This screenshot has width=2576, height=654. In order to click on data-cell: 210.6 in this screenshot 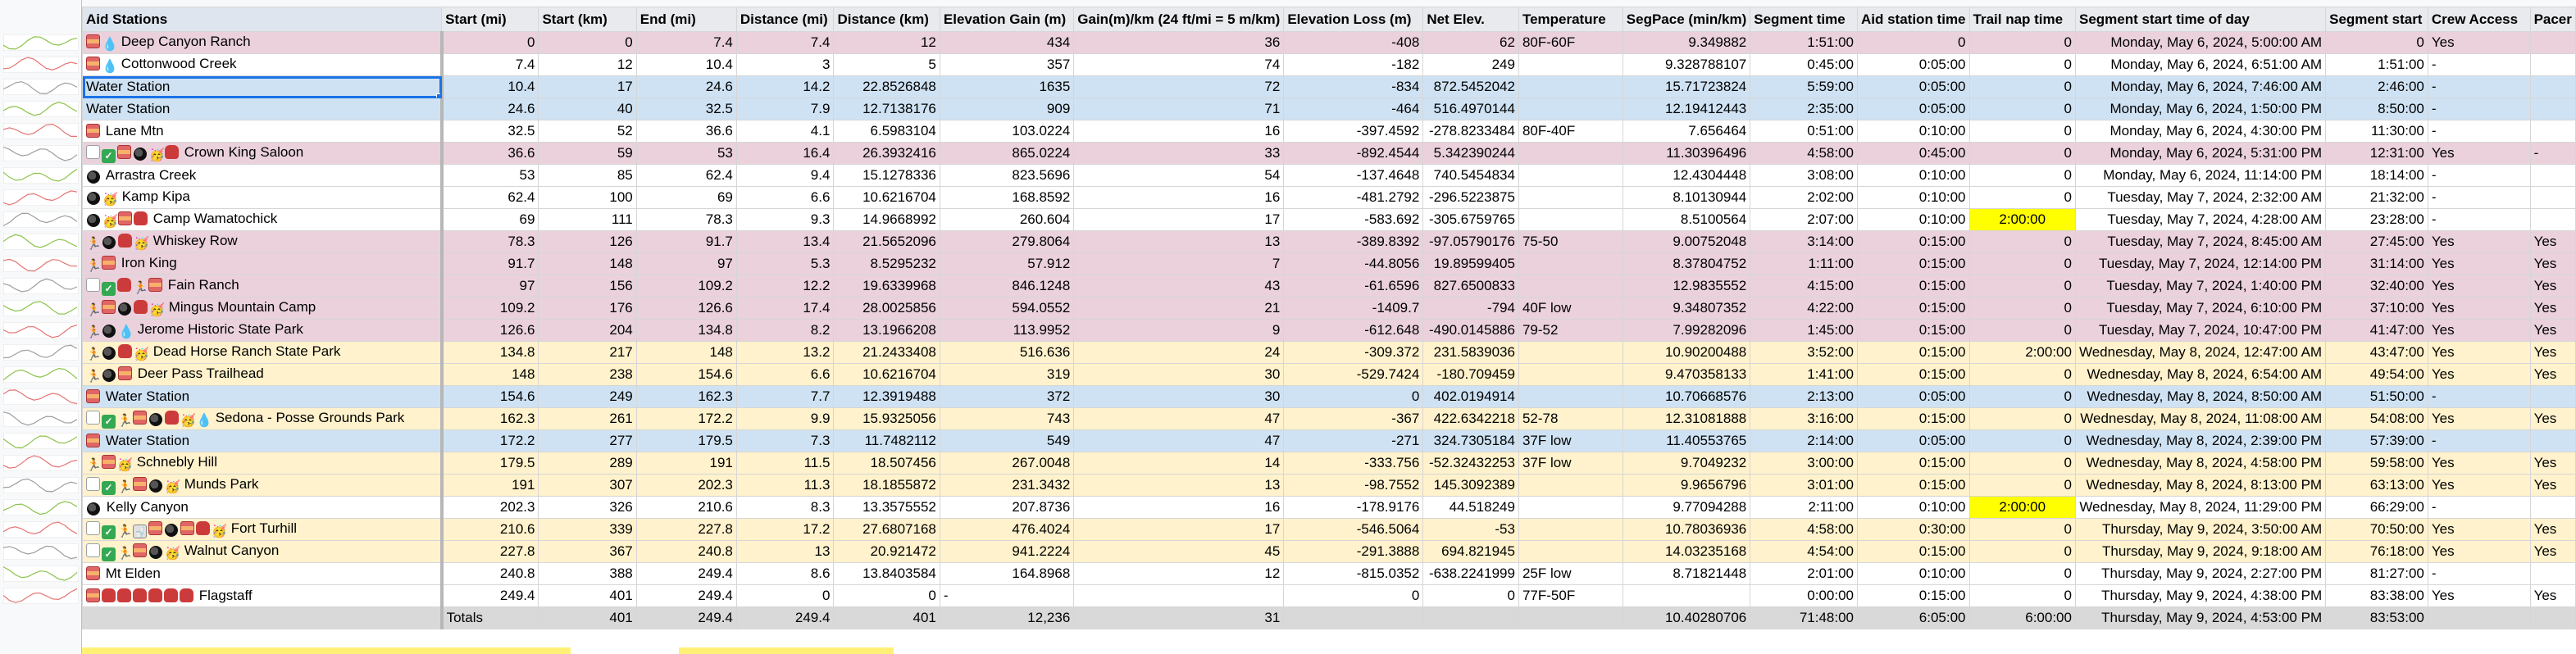, I will do `click(686, 507)`.